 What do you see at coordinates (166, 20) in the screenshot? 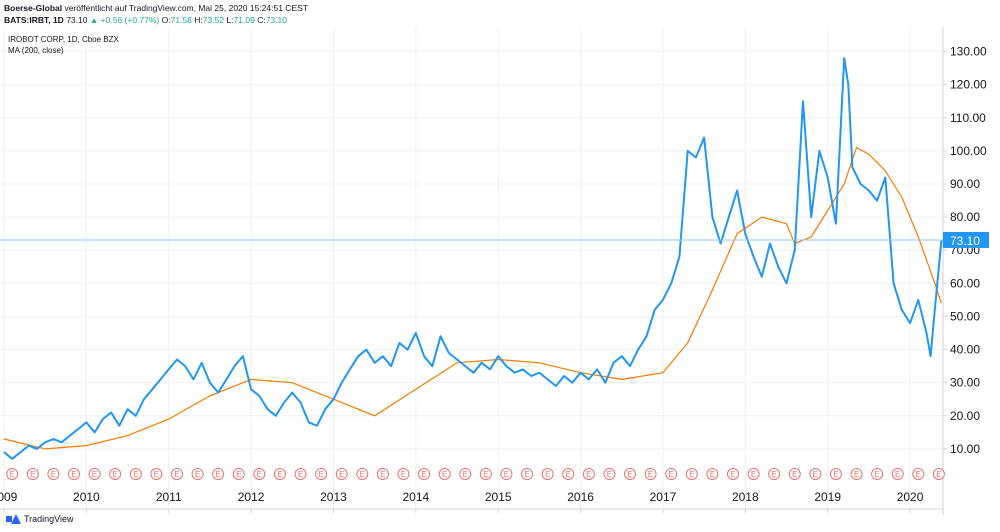
I see `open-label: O:` at bounding box center [166, 20].